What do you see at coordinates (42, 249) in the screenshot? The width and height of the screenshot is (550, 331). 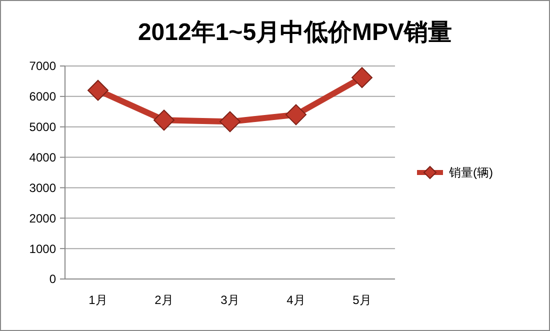 I see `y-tick-label: 1000` at bounding box center [42, 249].